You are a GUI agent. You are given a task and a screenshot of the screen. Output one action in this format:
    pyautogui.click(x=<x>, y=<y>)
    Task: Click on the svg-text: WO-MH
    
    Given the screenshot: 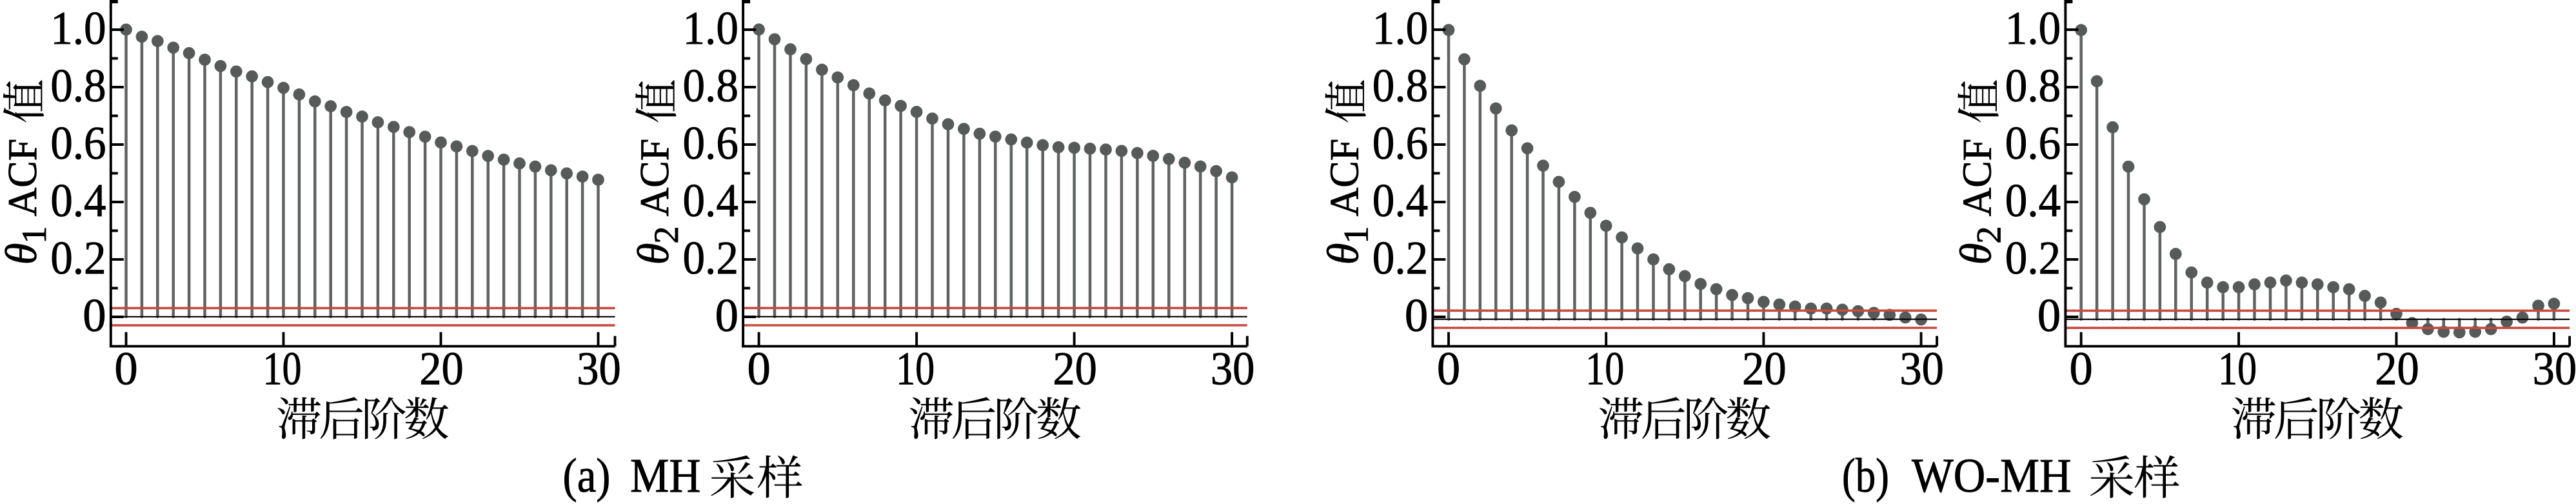 What is the action you would take?
    pyautogui.click(x=1992, y=476)
    